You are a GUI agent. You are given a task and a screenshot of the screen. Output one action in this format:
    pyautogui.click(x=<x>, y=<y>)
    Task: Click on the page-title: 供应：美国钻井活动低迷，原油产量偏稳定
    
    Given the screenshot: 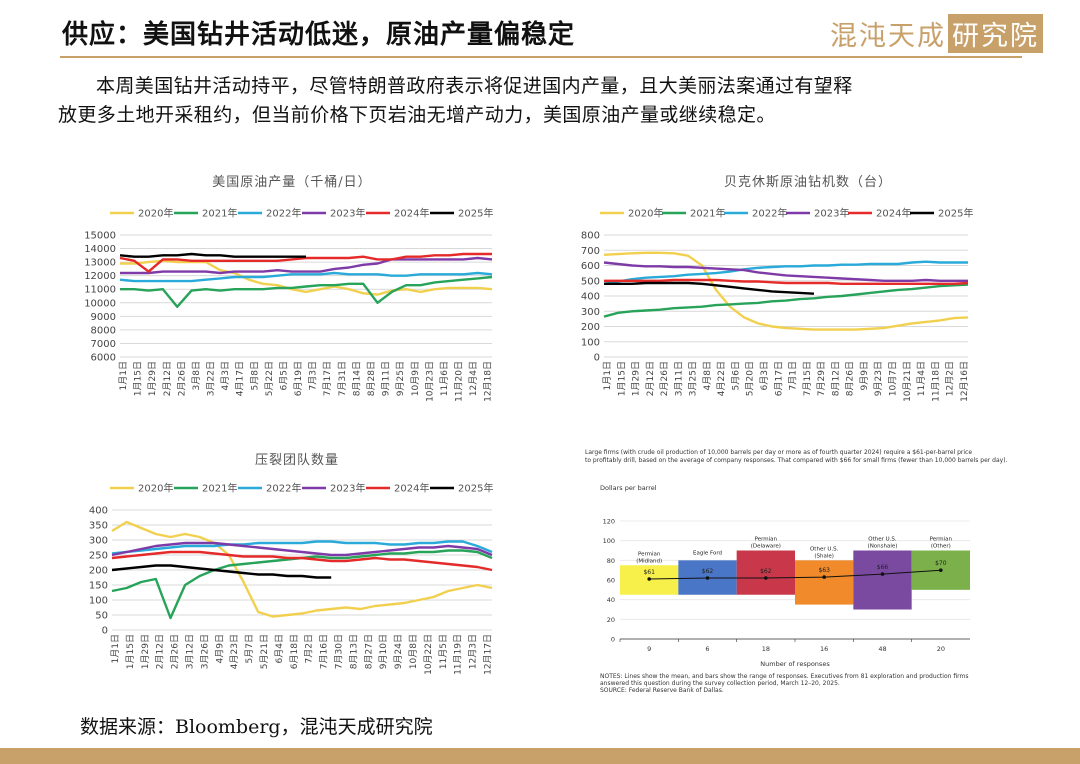 What is the action you would take?
    pyautogui.click(x=319, y=35)
    